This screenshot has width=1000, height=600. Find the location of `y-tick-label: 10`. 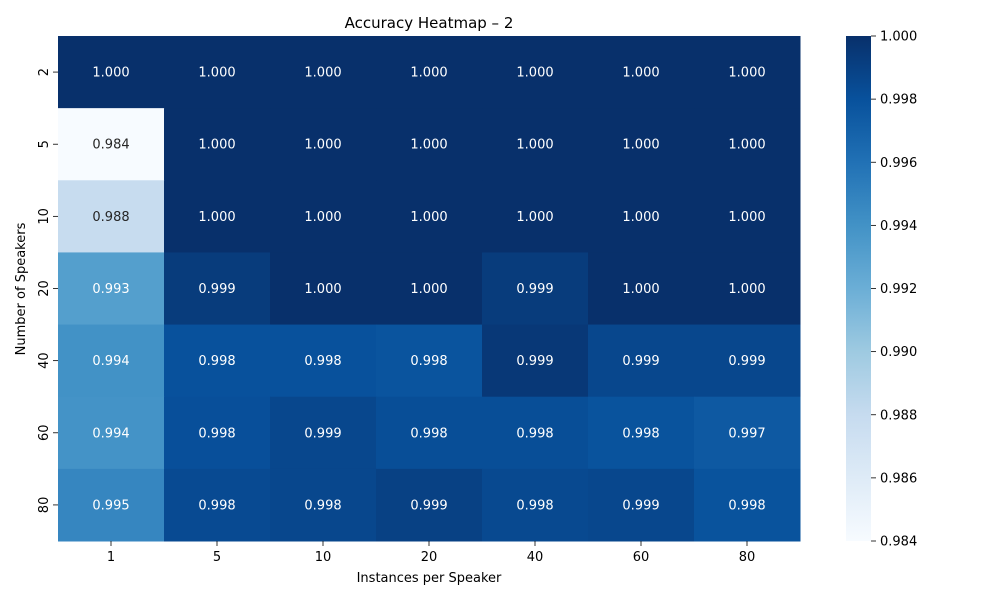

y-tick-label: 10 is located at coordinates (44, 216).